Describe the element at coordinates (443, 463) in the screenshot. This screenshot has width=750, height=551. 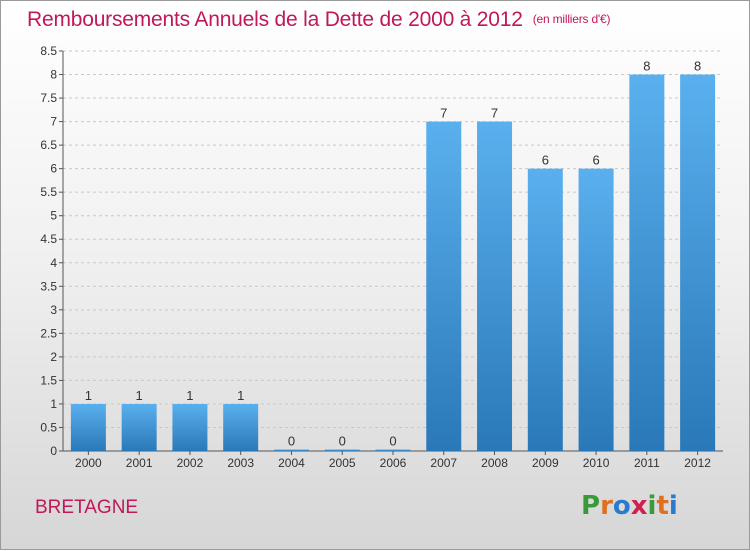
I see `x-tick-label: 2007` at that location.